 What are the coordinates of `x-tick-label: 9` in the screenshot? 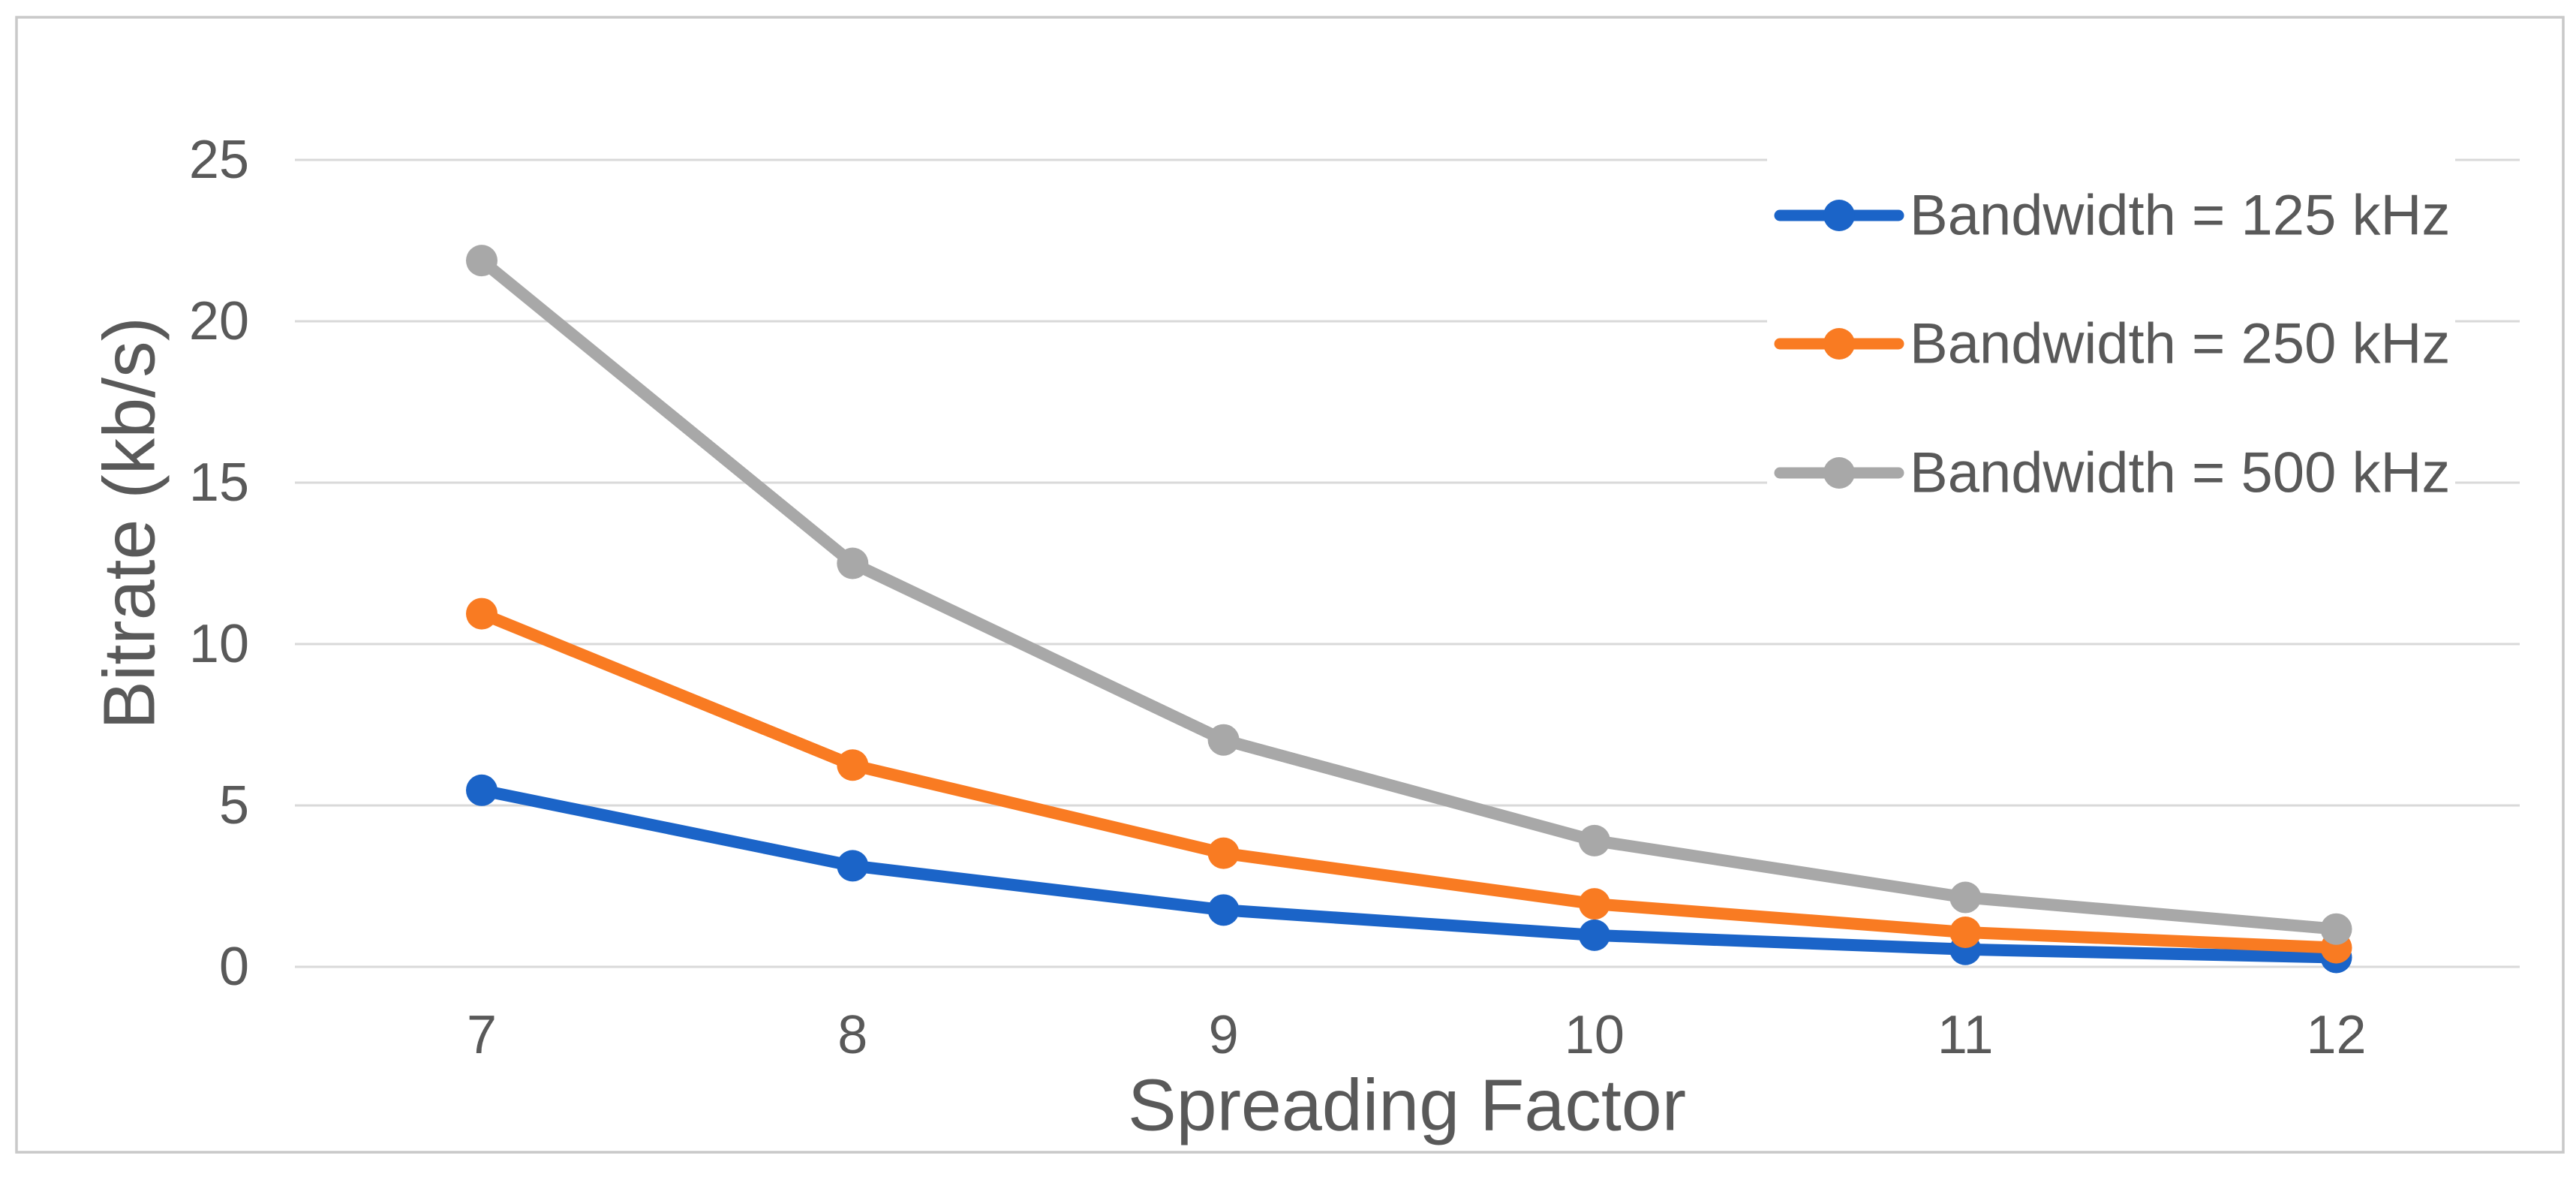 It's located at (1224, 1035).